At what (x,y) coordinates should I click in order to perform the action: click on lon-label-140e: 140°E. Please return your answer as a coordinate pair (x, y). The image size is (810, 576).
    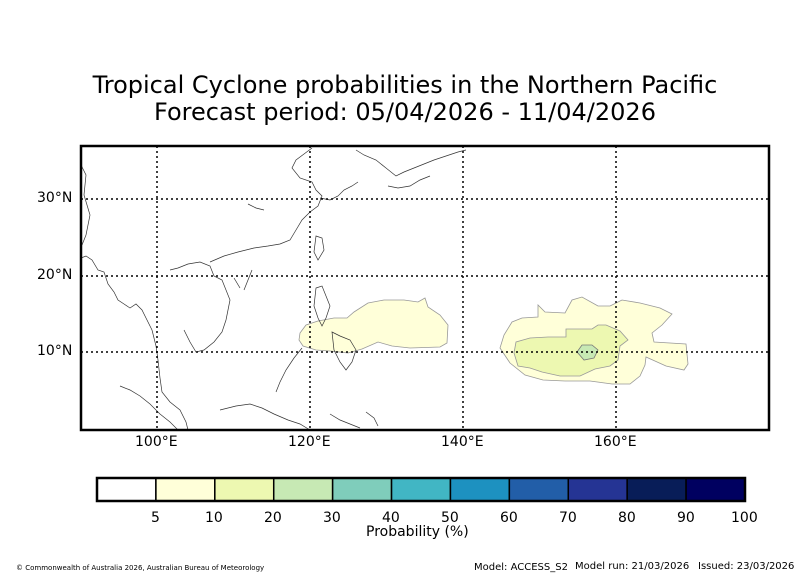
    Looking at the image, I should click on (462, 442).